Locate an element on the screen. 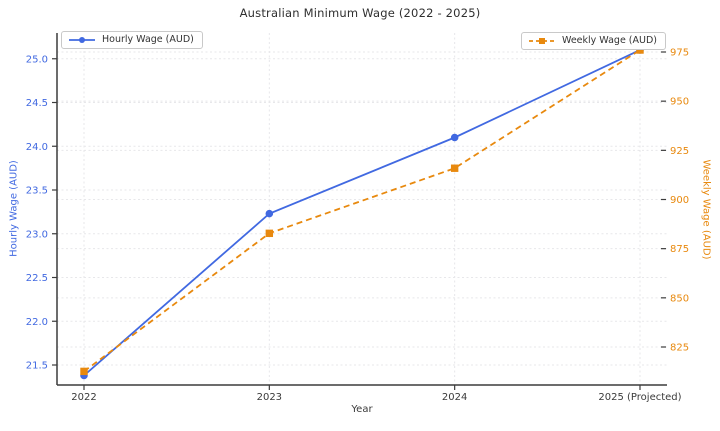 The width and height of the screenshot is (720, 431). right-tick-label: 975 is located at coordinates (679, 53).